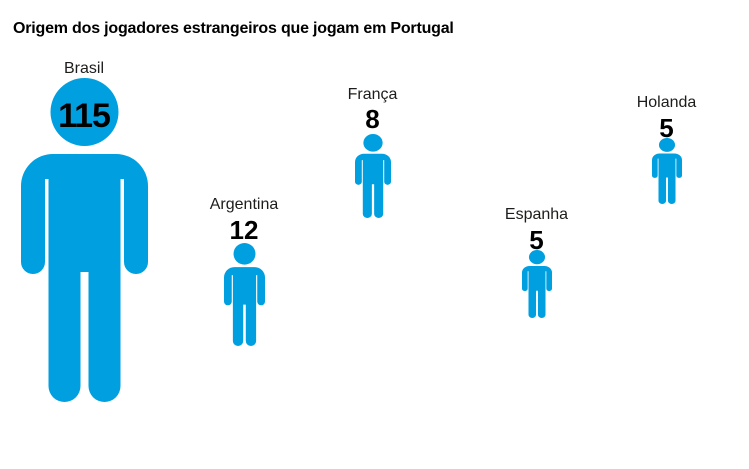  Describe the element at coordinates (372, 119) in the screenshot. I see `value-franca: 8` at that location.